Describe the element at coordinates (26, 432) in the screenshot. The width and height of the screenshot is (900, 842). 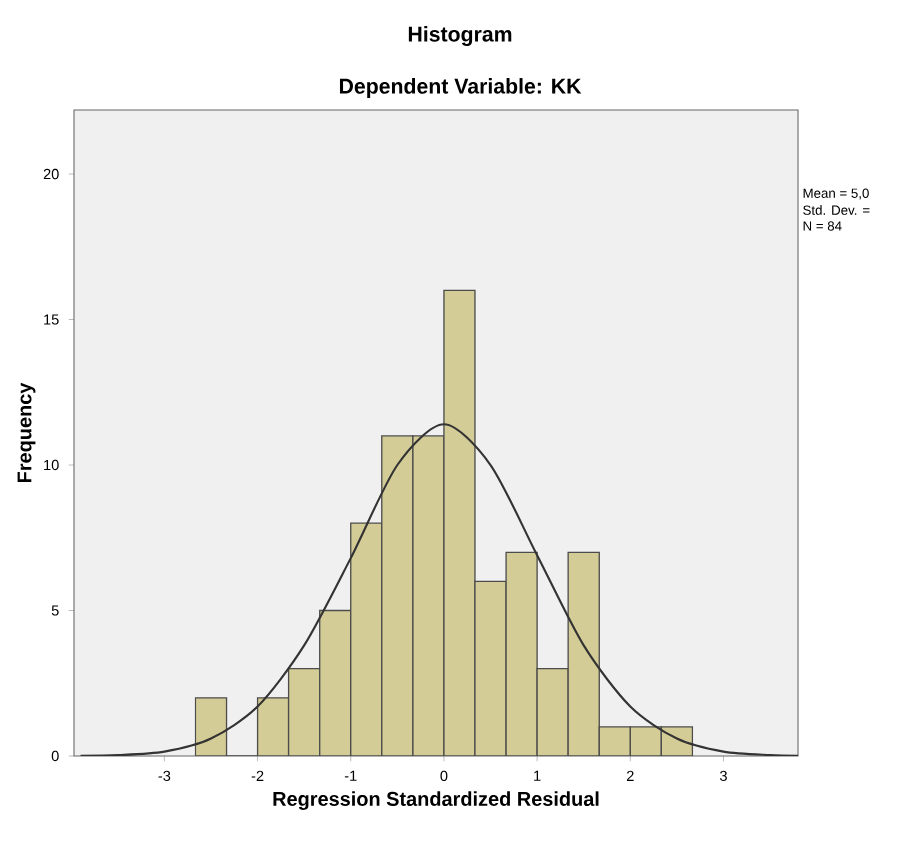
I see `y-axis-title: Frequency` at that location.